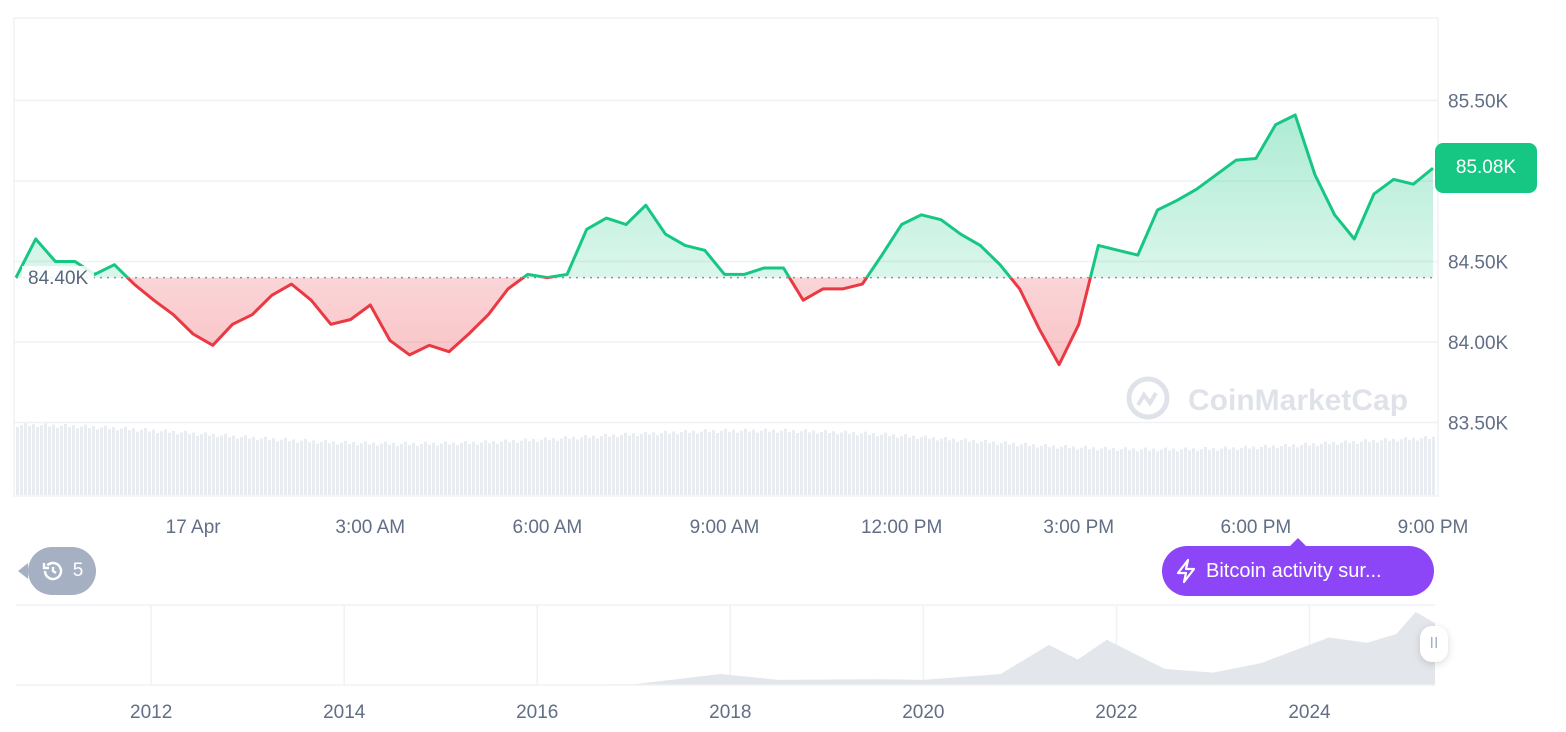  I want to click on x-tick-label: 17 Apr, so click(194, 527).